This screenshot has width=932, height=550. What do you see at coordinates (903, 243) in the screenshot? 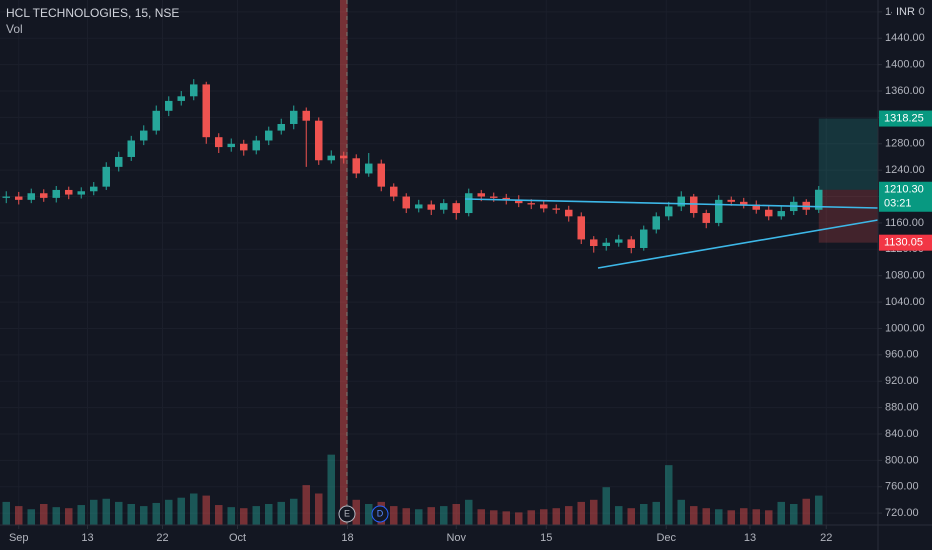
I see `price-tag-label: 1130.05` at bounding box center [903, 243].